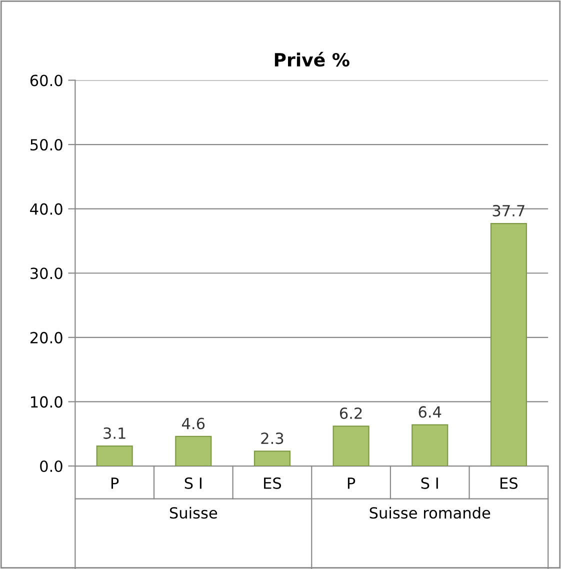 The height and width of the screenshot is (569, 561). Describe the element at coordinates (46, 274) in the screenshot. I see `y-tick-label: 30.0` at that location.